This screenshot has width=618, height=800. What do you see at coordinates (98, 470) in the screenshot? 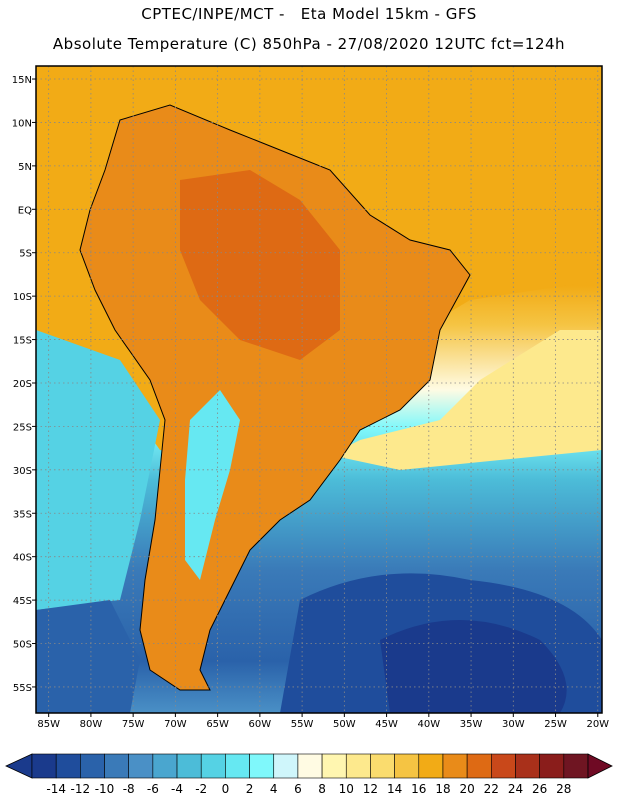
I see `pacific-cool-tongue` at bounding box center [98, 470].